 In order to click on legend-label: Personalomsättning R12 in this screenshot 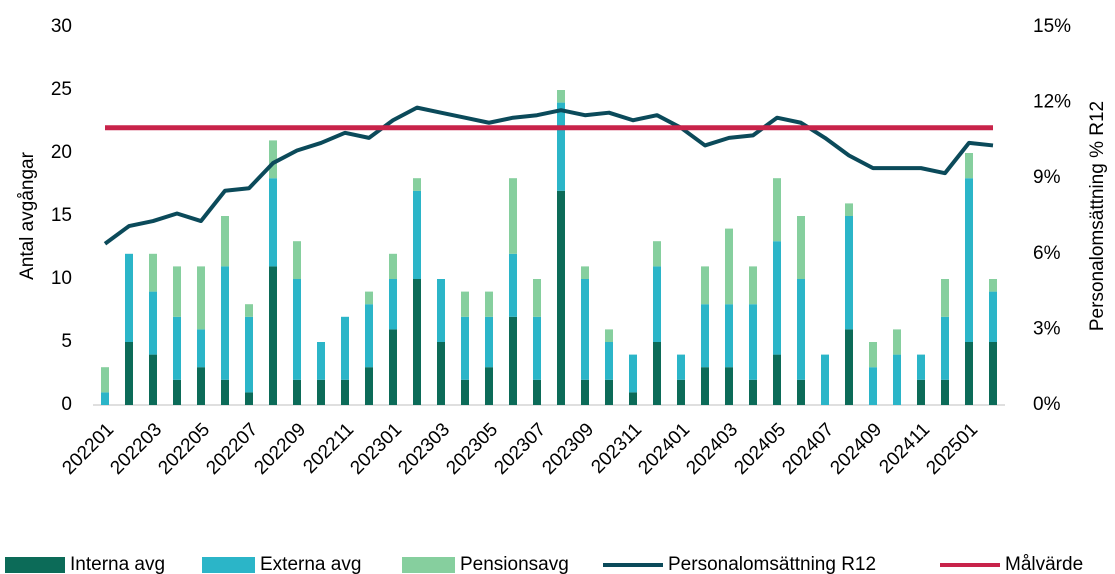, I will do `click(772, 564)`.